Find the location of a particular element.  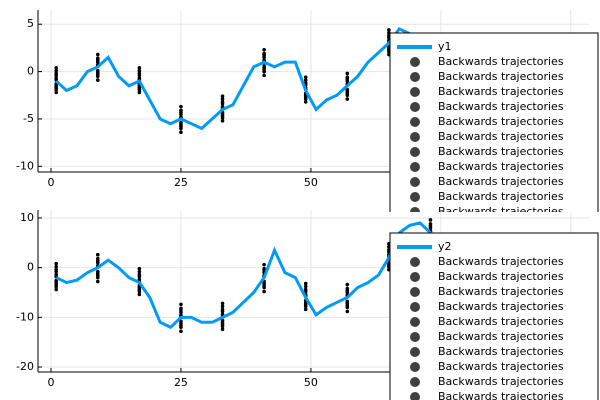

y-tick-label: 10 is located at coordinates (27, 217).